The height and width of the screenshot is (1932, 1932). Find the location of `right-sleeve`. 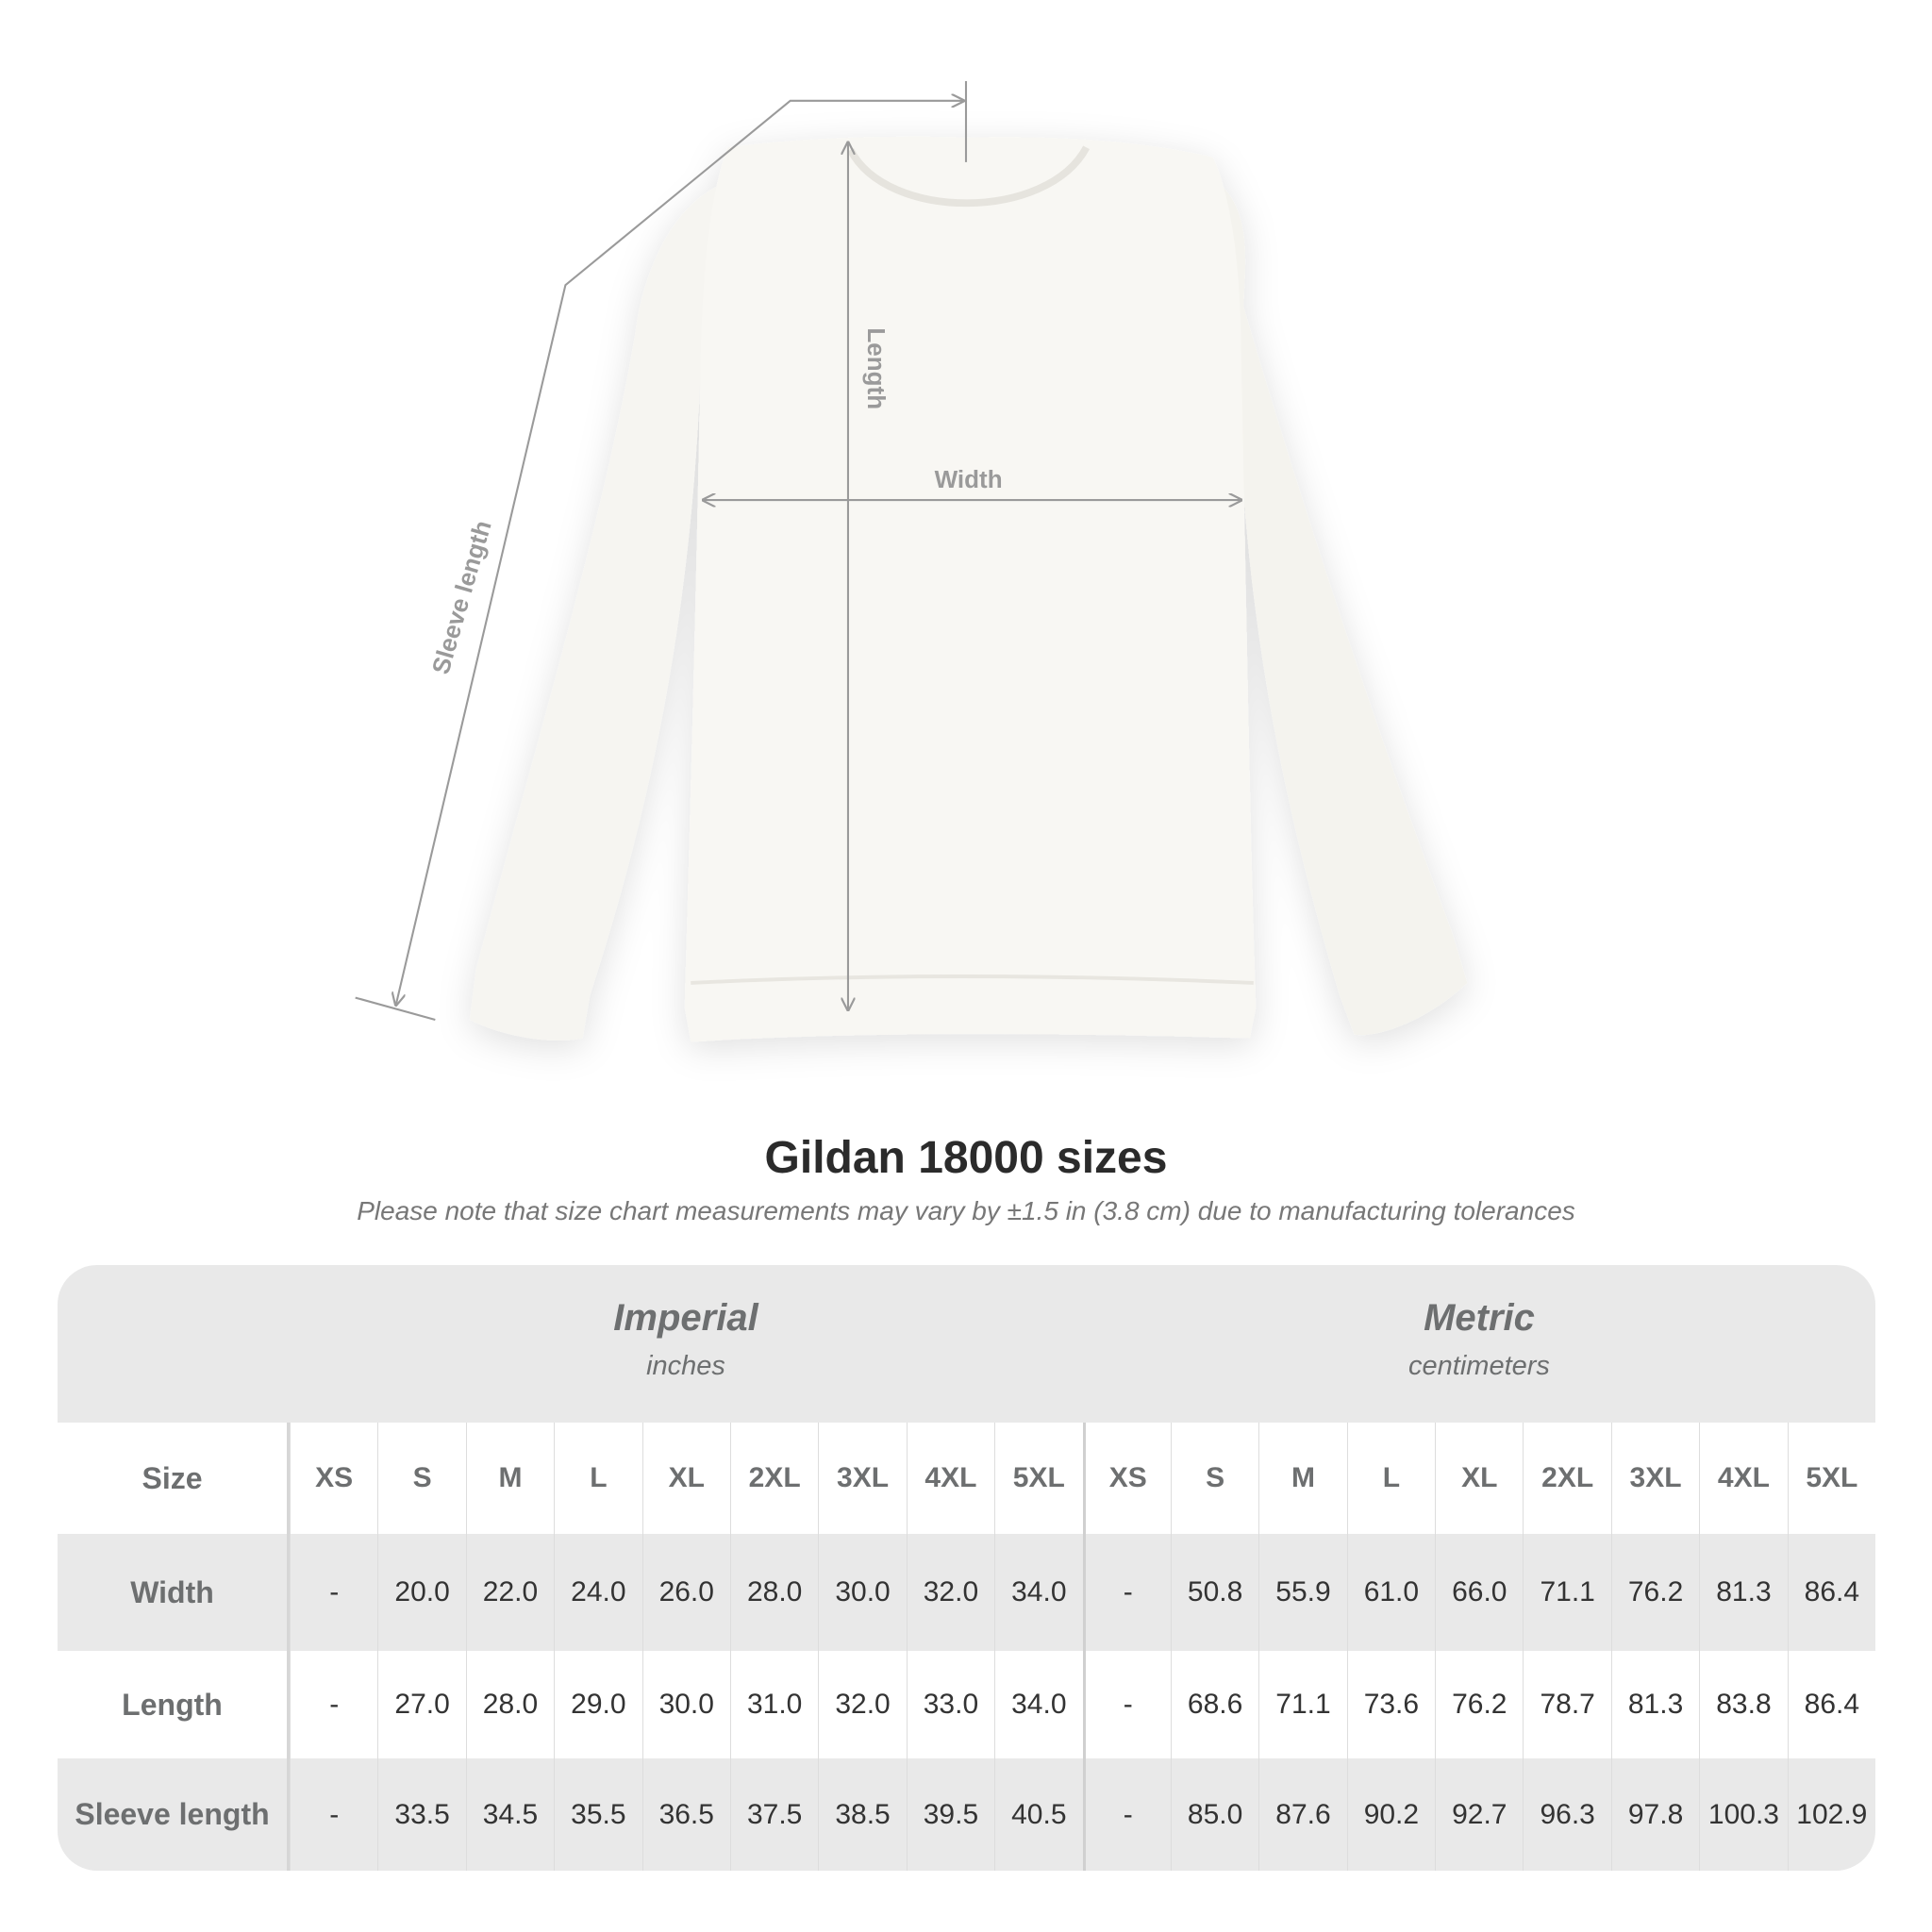

right-sleeve is located at coordinates (1340, 606).